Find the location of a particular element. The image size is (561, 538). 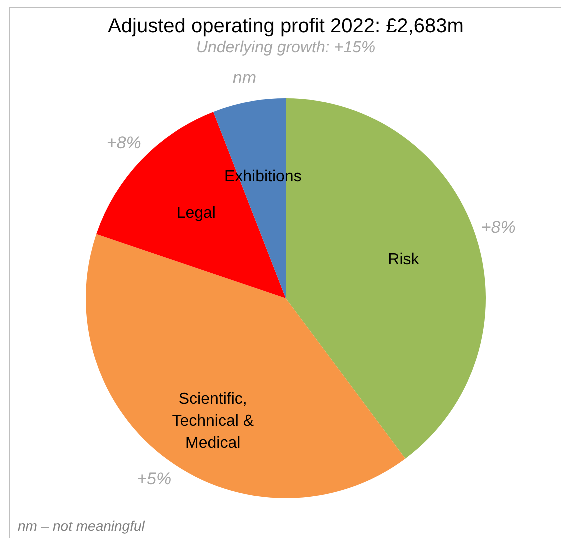

text: +5% is located at coordinates (154, 479).